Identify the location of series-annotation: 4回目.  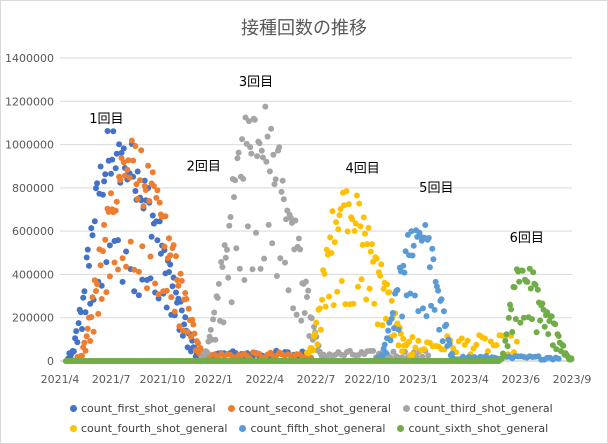
(363, 169).